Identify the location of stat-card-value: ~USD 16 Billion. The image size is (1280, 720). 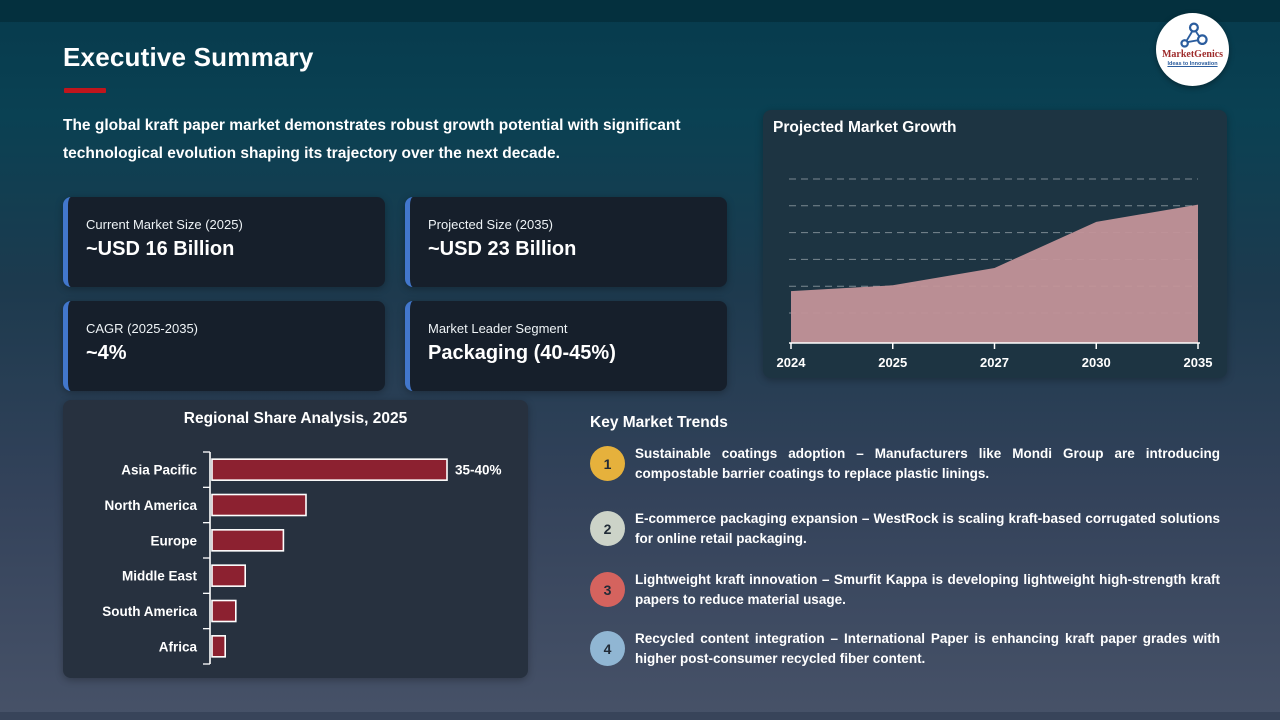
(160, 249).